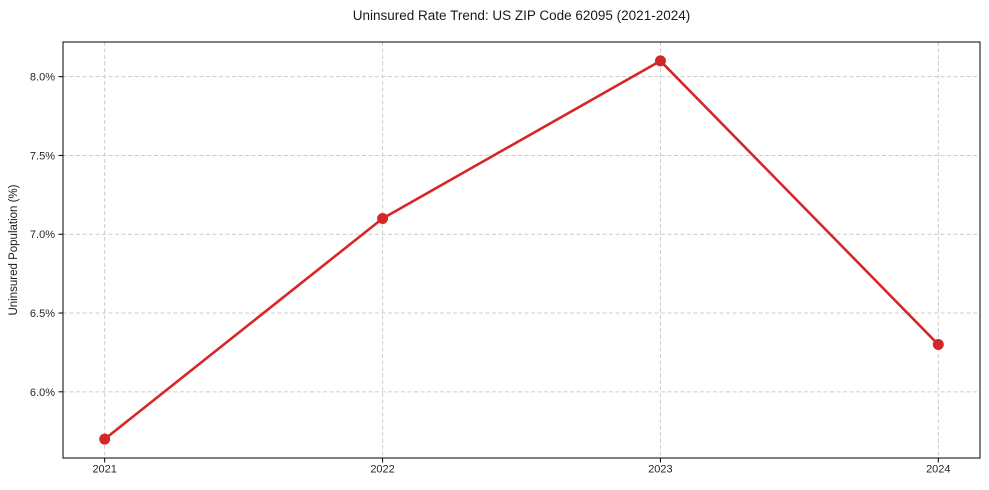 The height and width of the screenshot is (490, 989). Describe the element at coordinates (660, 470) in the screenshot. I see `x-tick-label: 2023` at that location.